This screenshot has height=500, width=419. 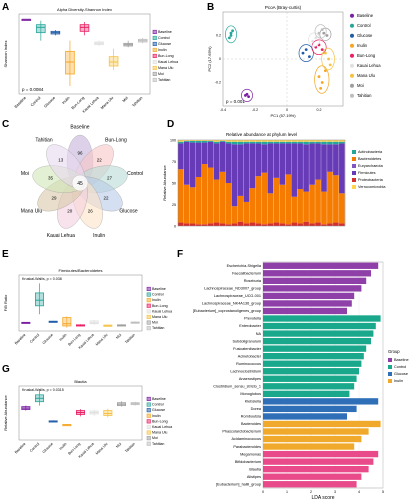 What do you see at coordinates (254, 477) in the screenshot?
I see `lda-label-alistipes: Alistipes` at bounding box center [254, 477].